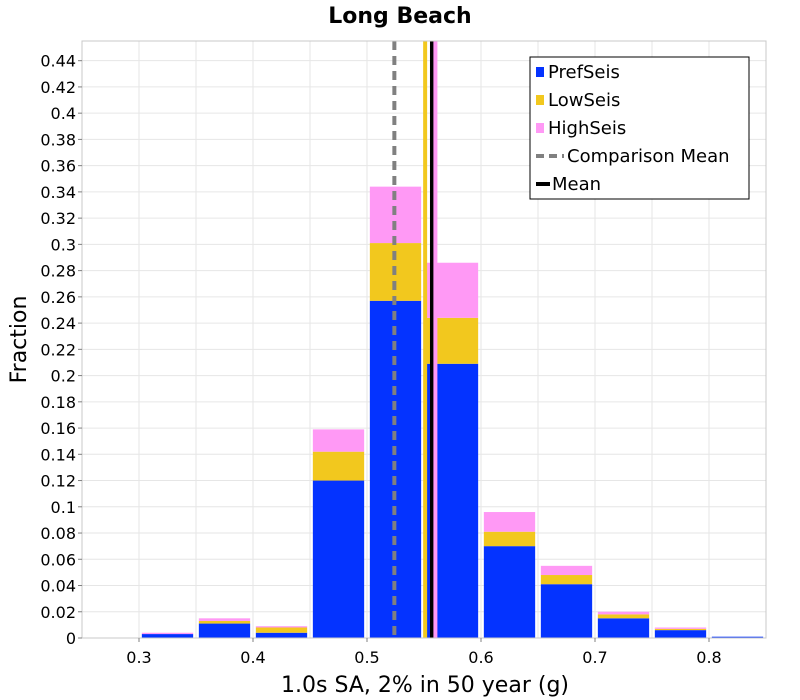  Describe the element at coordinates (58, 323) in the screenshot. I see `y-tick-label: 0.24` at that location.